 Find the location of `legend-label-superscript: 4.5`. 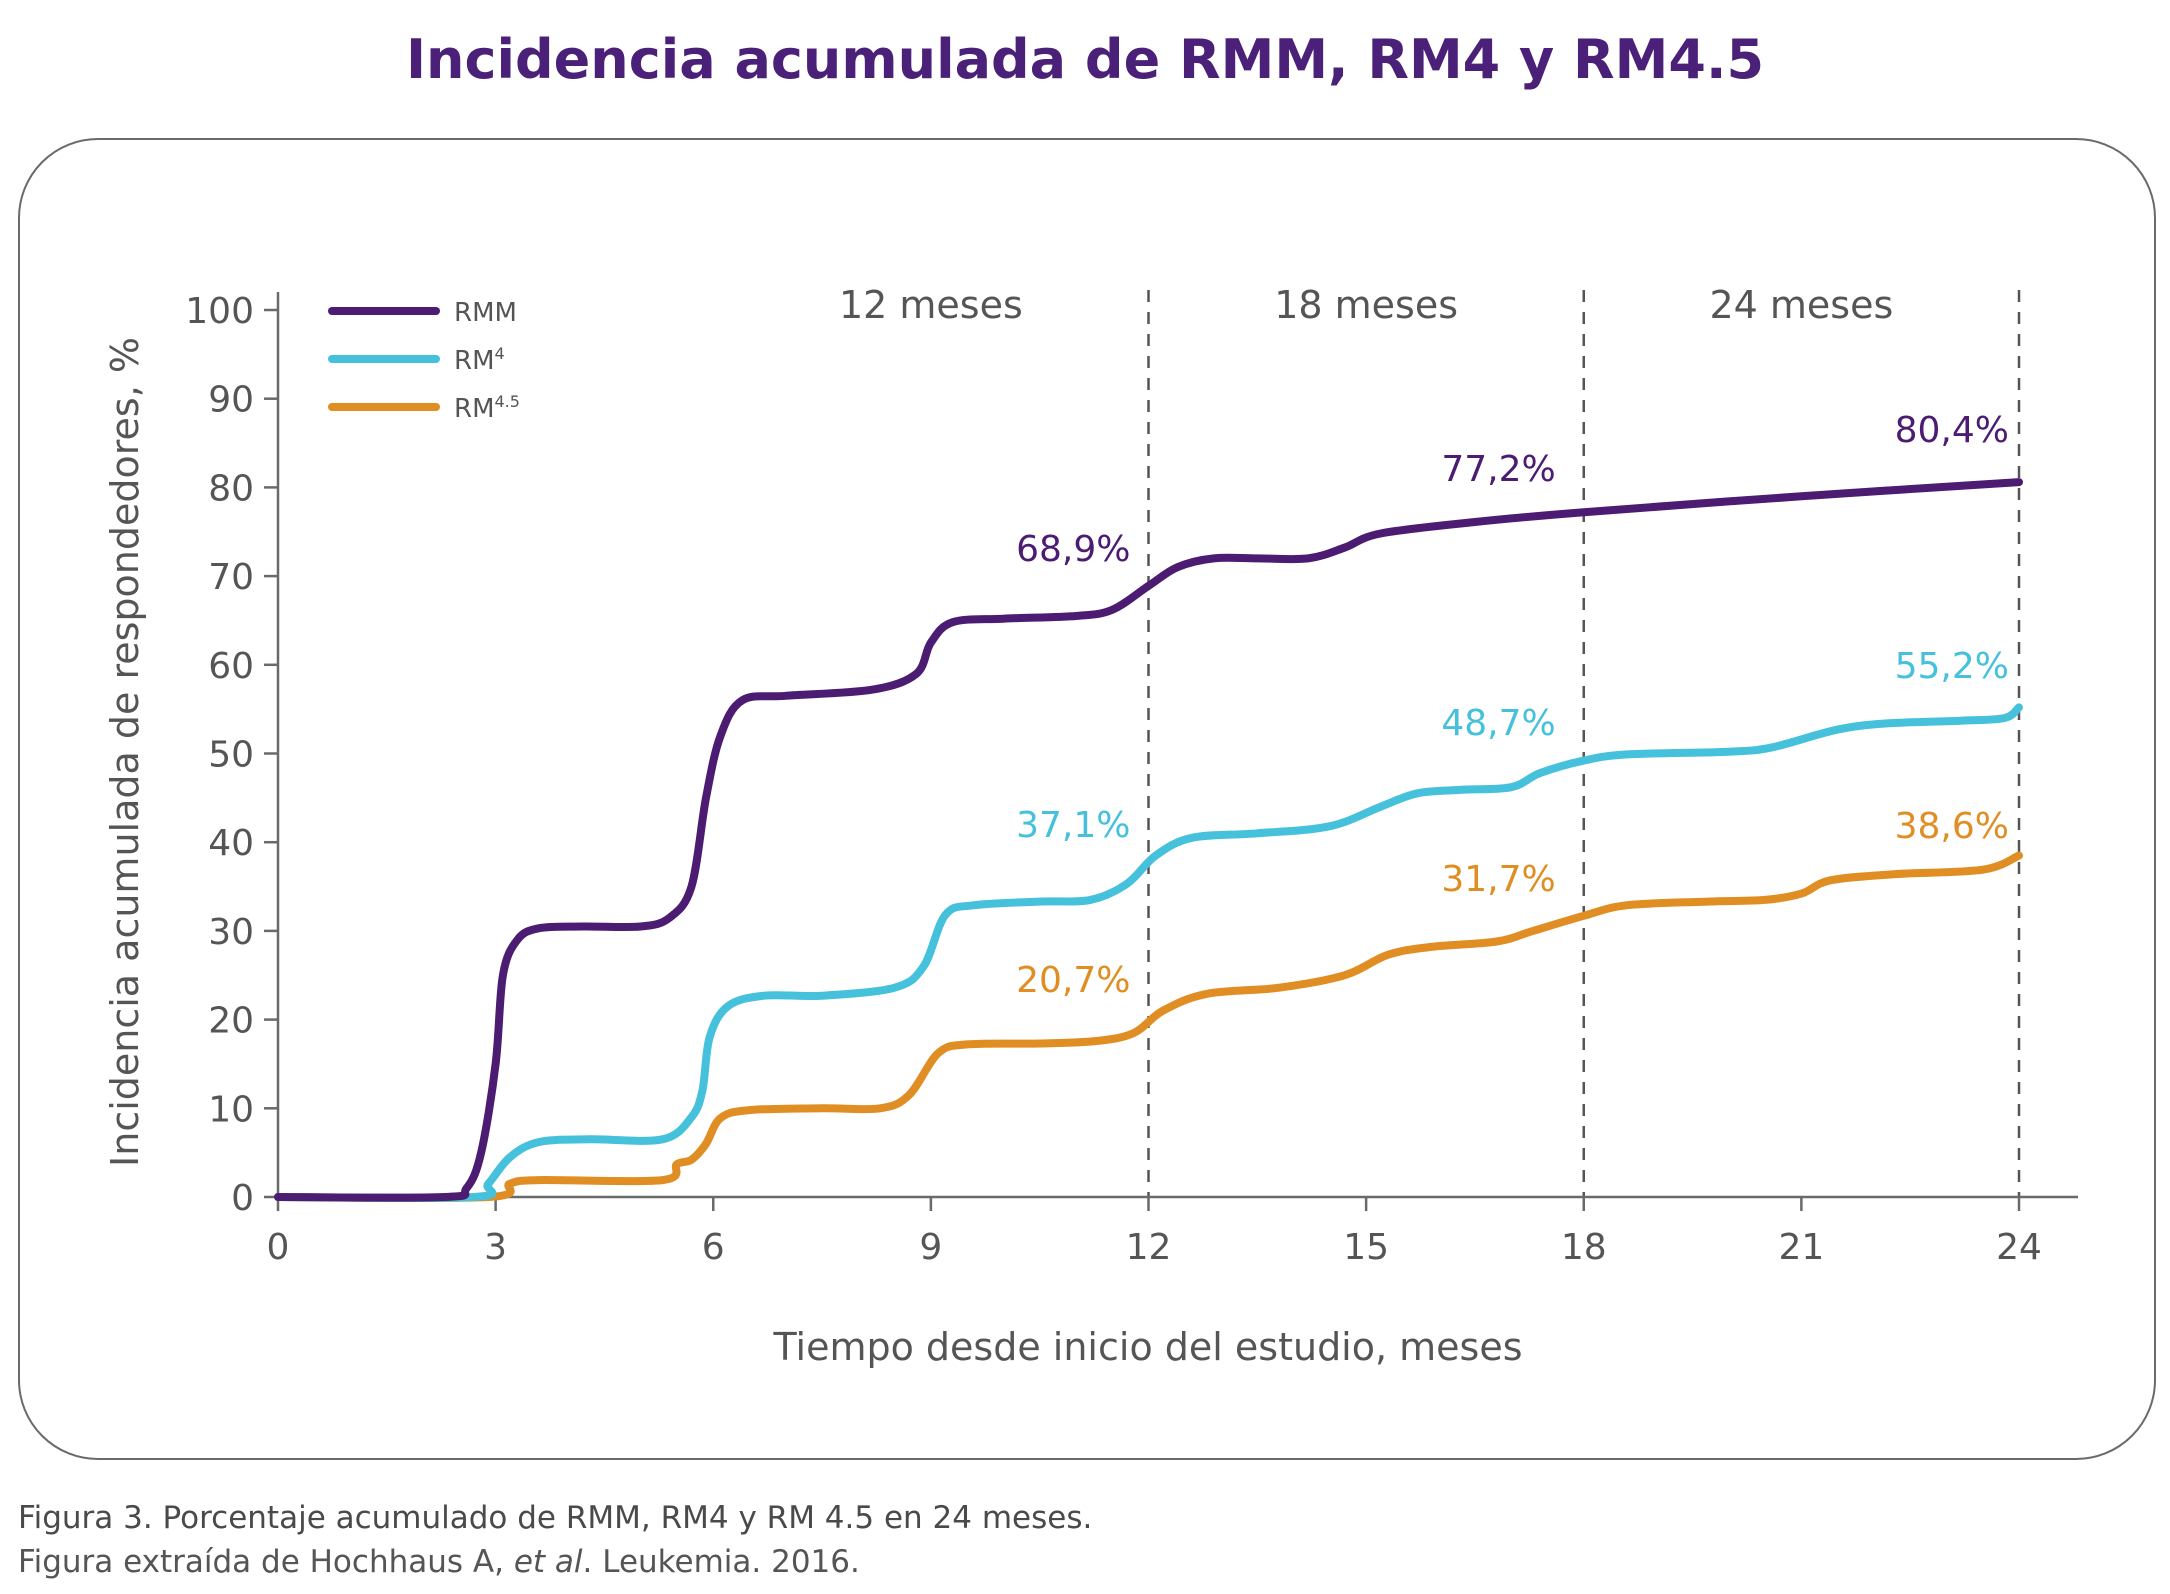

legend-label-superscript: 4.5 is located at coordinates (507, 401).